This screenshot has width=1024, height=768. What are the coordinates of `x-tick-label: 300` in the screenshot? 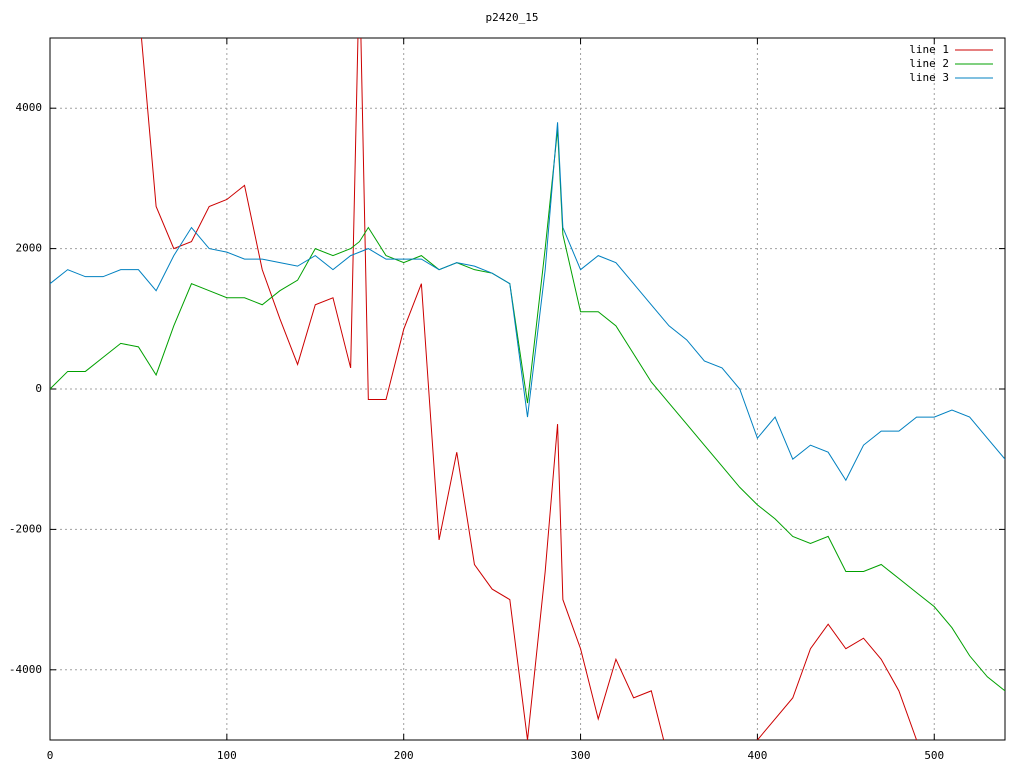 It's located at (581, 755).